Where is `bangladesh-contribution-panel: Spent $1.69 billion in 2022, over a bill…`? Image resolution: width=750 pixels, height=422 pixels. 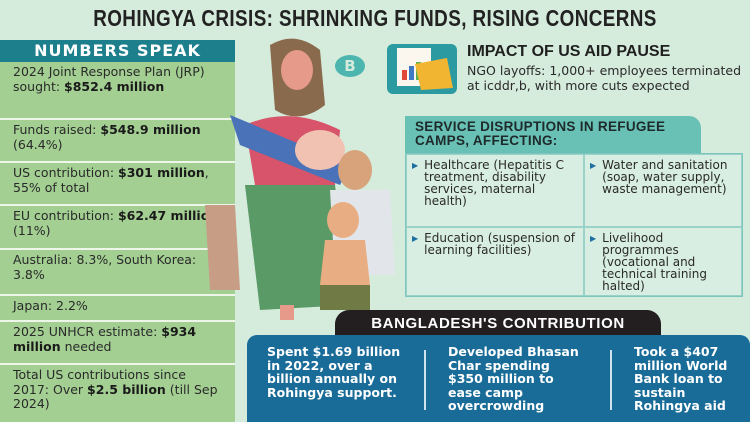
bangladesh-contribution-panel: Spent $1.69 billion in 2022, over a bill… is located at coordinates (498, 378).